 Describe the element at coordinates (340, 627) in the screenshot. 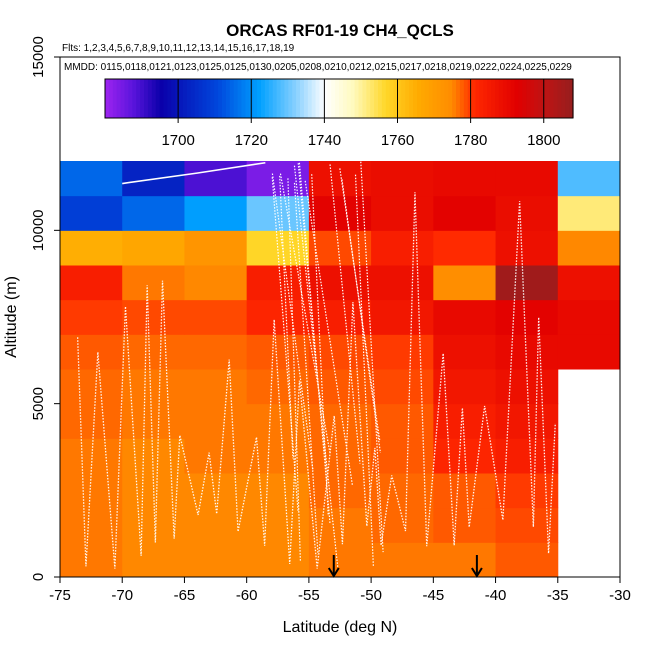

I see `x-axis-label: Latitude (deg N)` at that location.